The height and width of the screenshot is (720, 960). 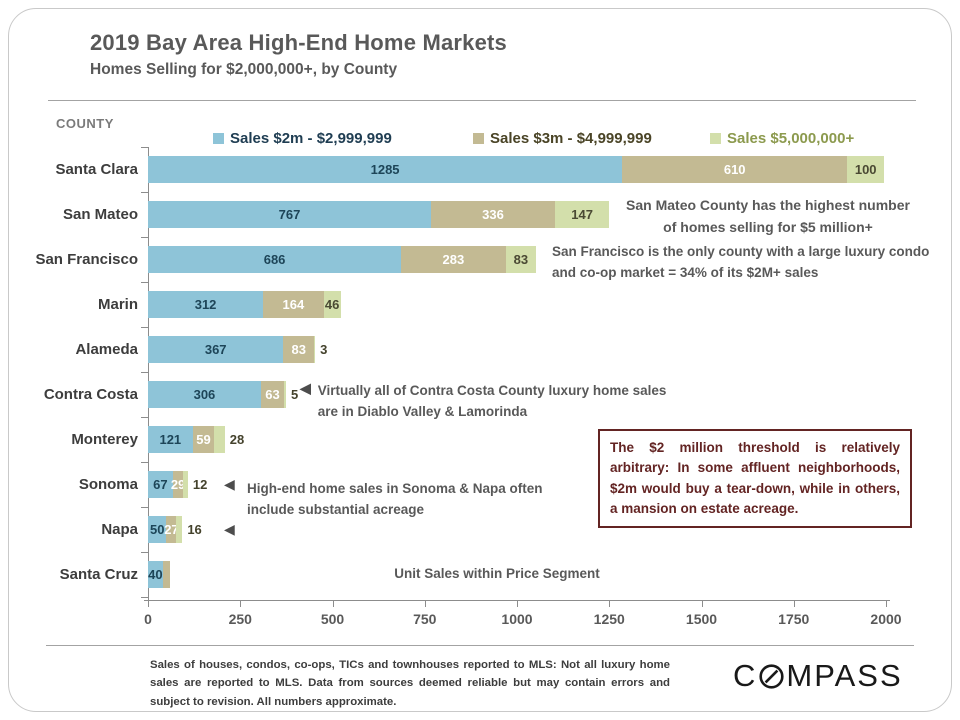 I want to click on county-label: Santa Clara, so click(x=96, y=169).